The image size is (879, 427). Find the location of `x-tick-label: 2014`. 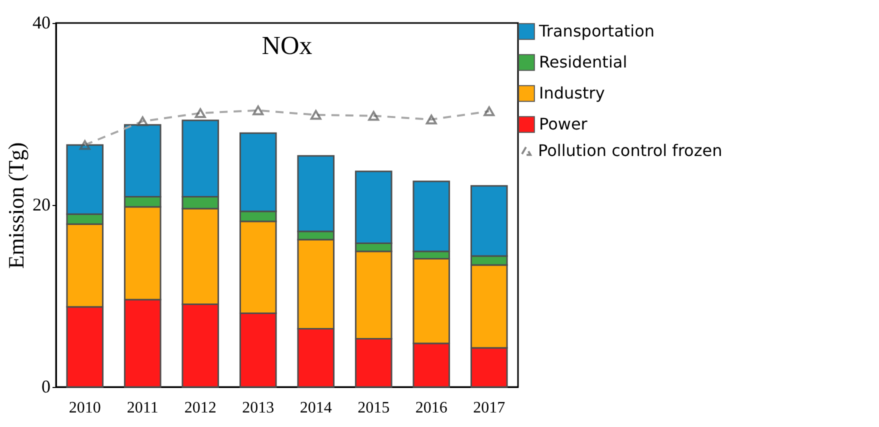

x-tick-label: 2014 is located at coordinates (316, 408).